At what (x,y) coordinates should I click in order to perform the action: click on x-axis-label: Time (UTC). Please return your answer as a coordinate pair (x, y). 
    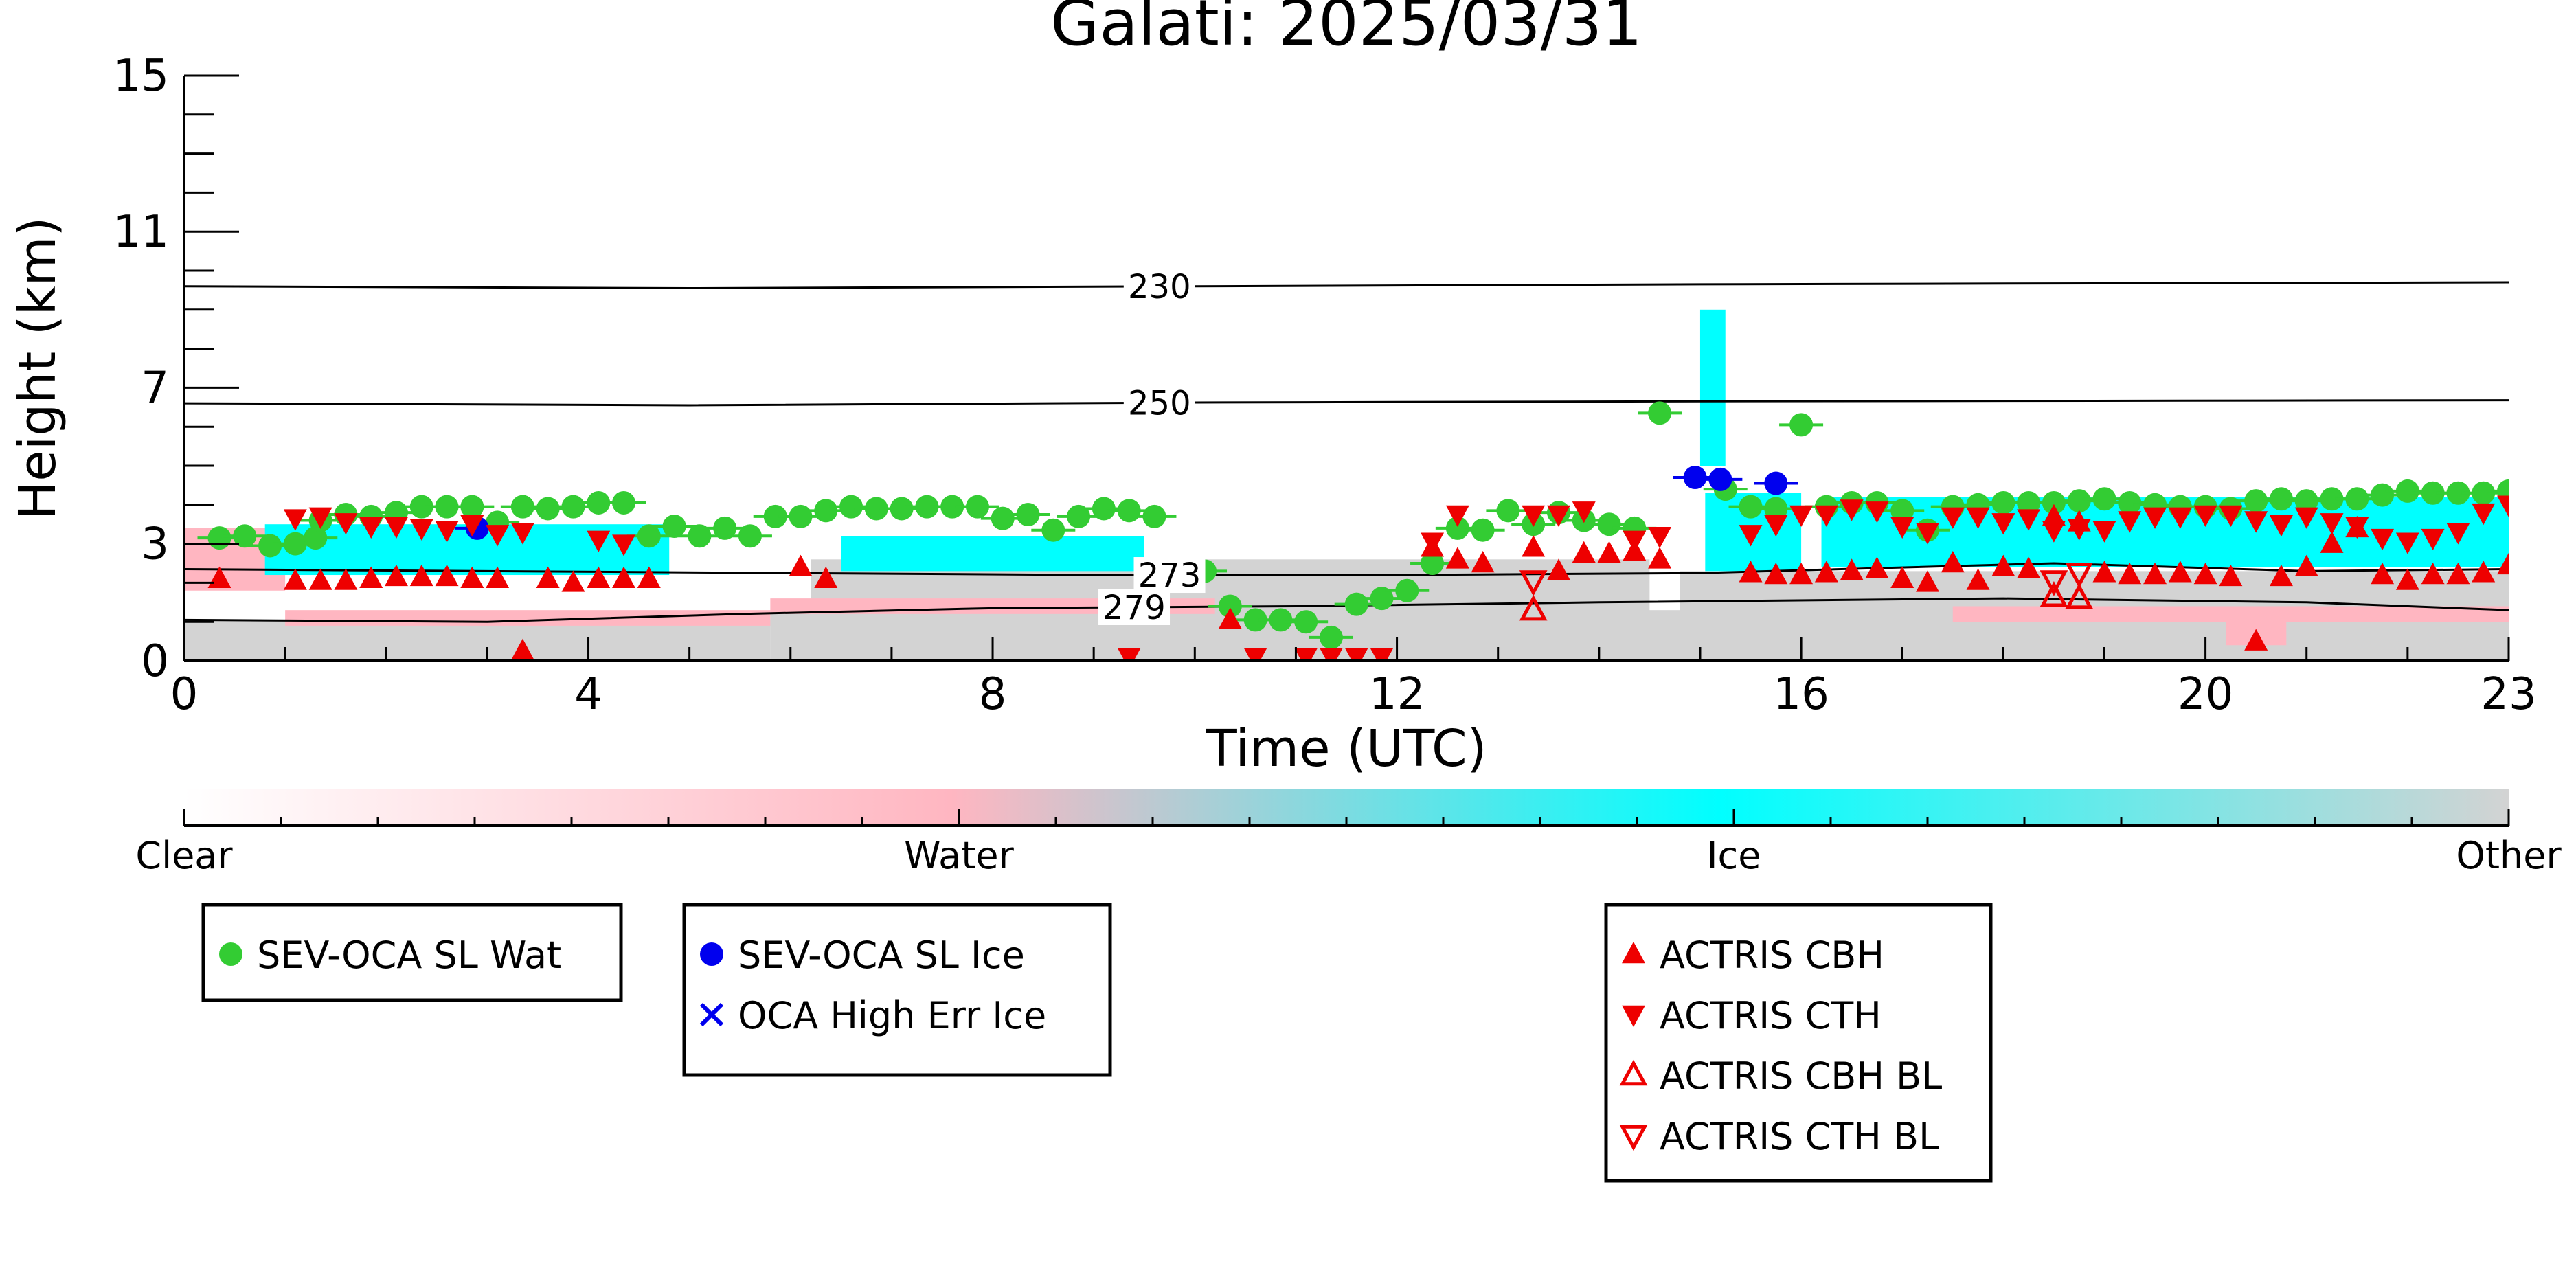
    Looking at the image, I should click on (1346, 748).